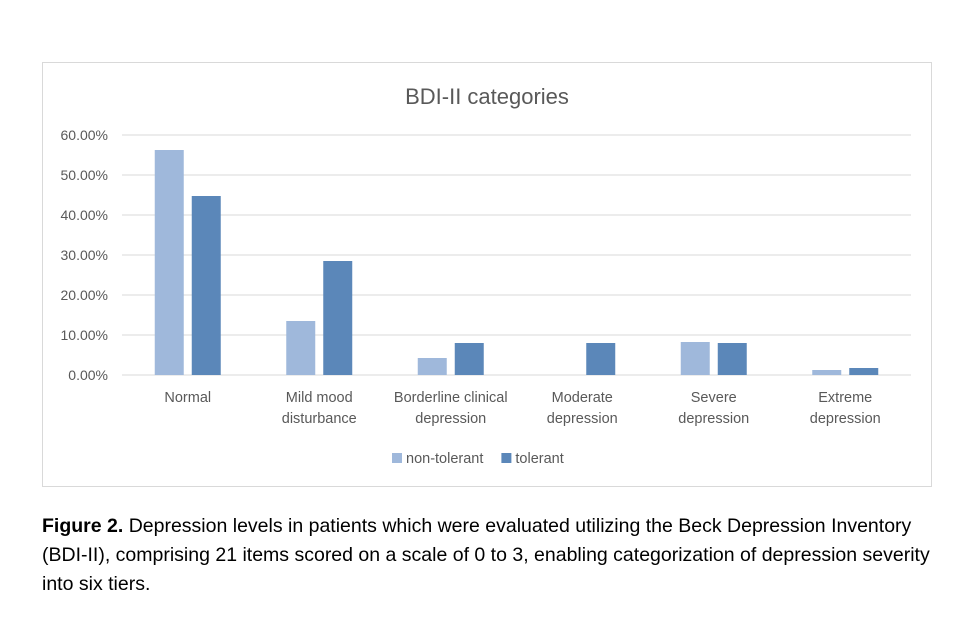 Image resolution: width=966 pixels, height=640 pixels. I want to click on y-tick-label: 50.00%, so click(84, 175).